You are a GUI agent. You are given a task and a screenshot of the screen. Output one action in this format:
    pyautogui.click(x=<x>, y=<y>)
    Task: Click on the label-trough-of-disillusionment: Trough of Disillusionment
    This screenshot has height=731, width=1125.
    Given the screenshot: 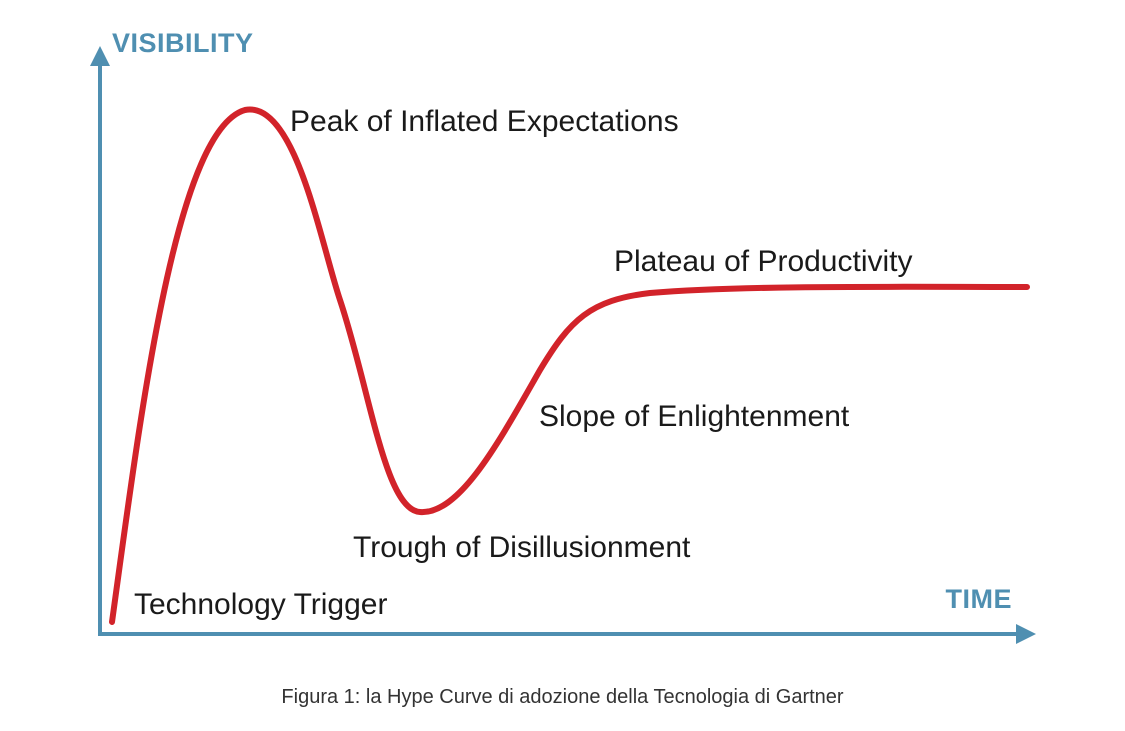 What is the action you would take?
    pyautogui.click(x=522, y=547)
    